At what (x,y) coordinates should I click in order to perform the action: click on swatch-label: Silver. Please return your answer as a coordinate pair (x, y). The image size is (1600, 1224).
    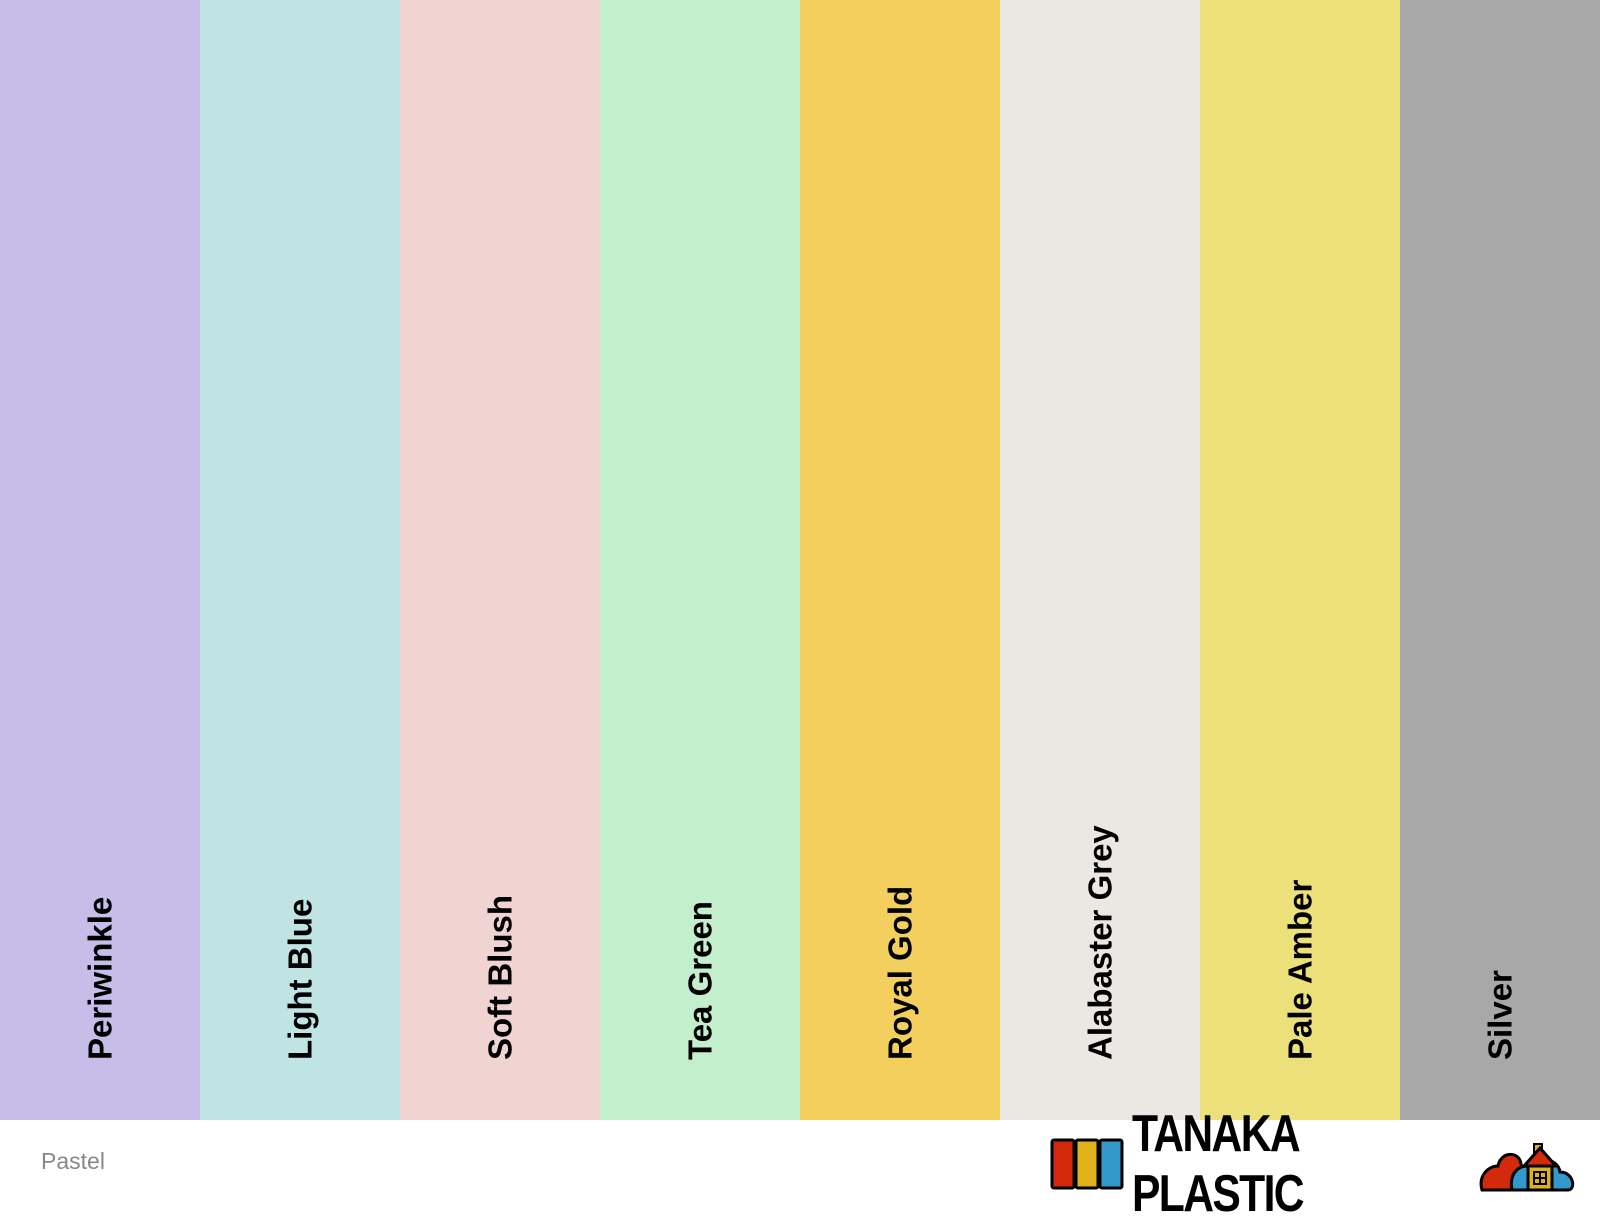
    Looking at the image, I should click on (1500, 1015).